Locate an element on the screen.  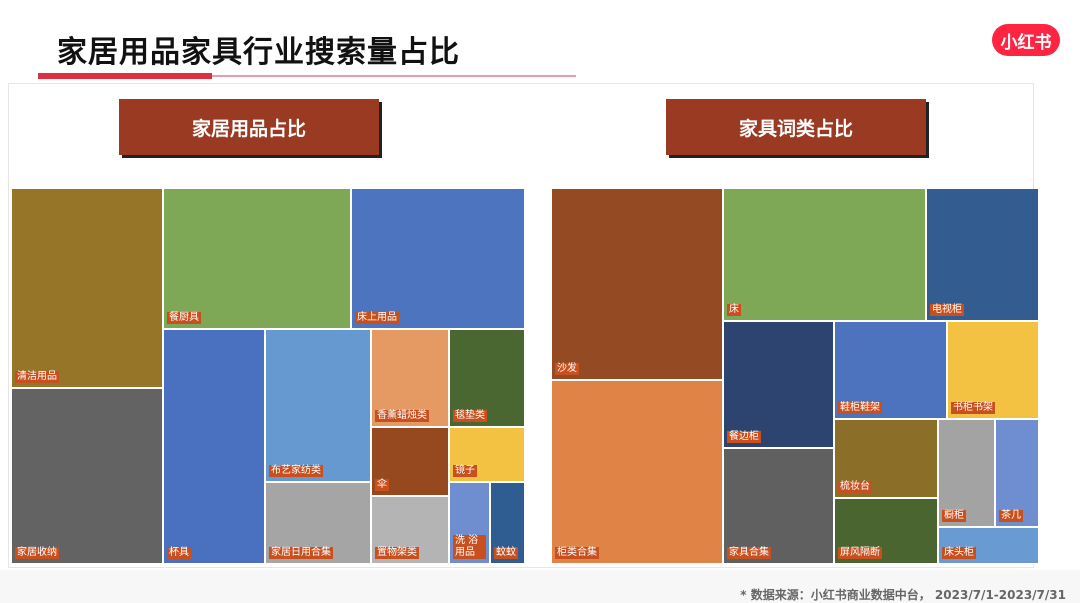
treemap-tile-label: 梳妆台 is located at coordinates (855, 487).